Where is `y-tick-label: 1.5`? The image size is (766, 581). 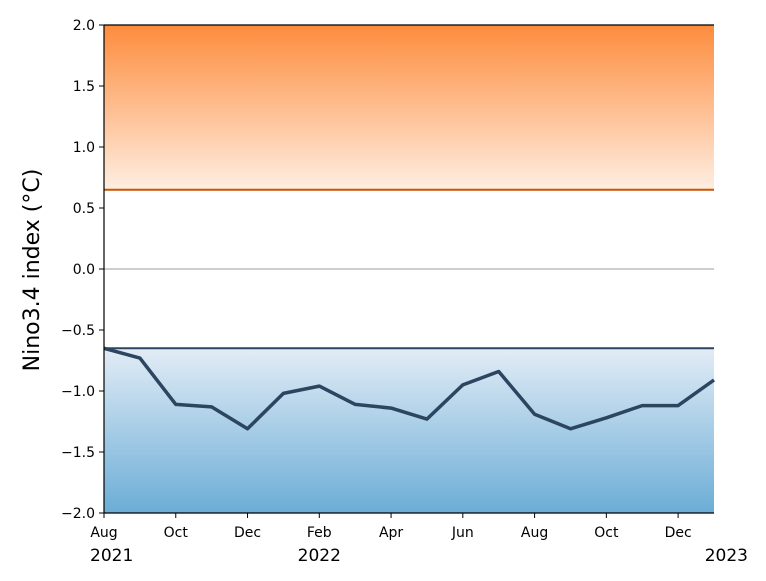
y-tick-label: 1.5 is located at coordinates (84, 87).